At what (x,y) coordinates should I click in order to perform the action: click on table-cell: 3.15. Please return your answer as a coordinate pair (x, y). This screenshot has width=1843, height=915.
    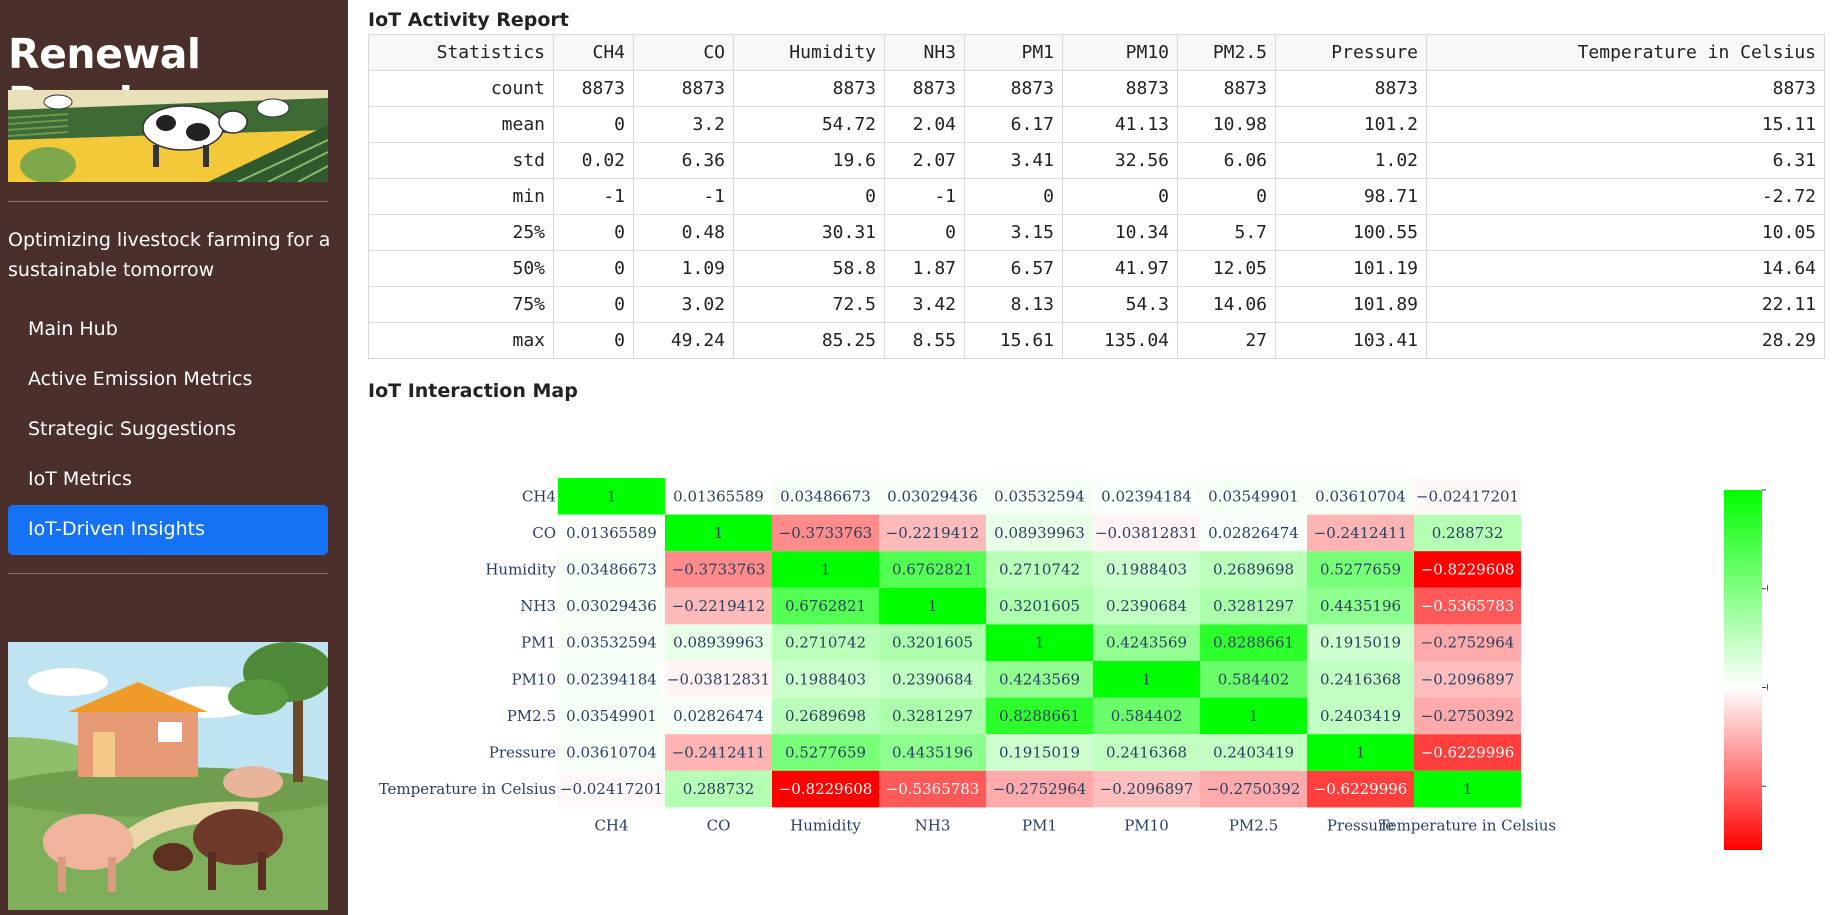
    Looking at the image, I should click on (1013, 232).